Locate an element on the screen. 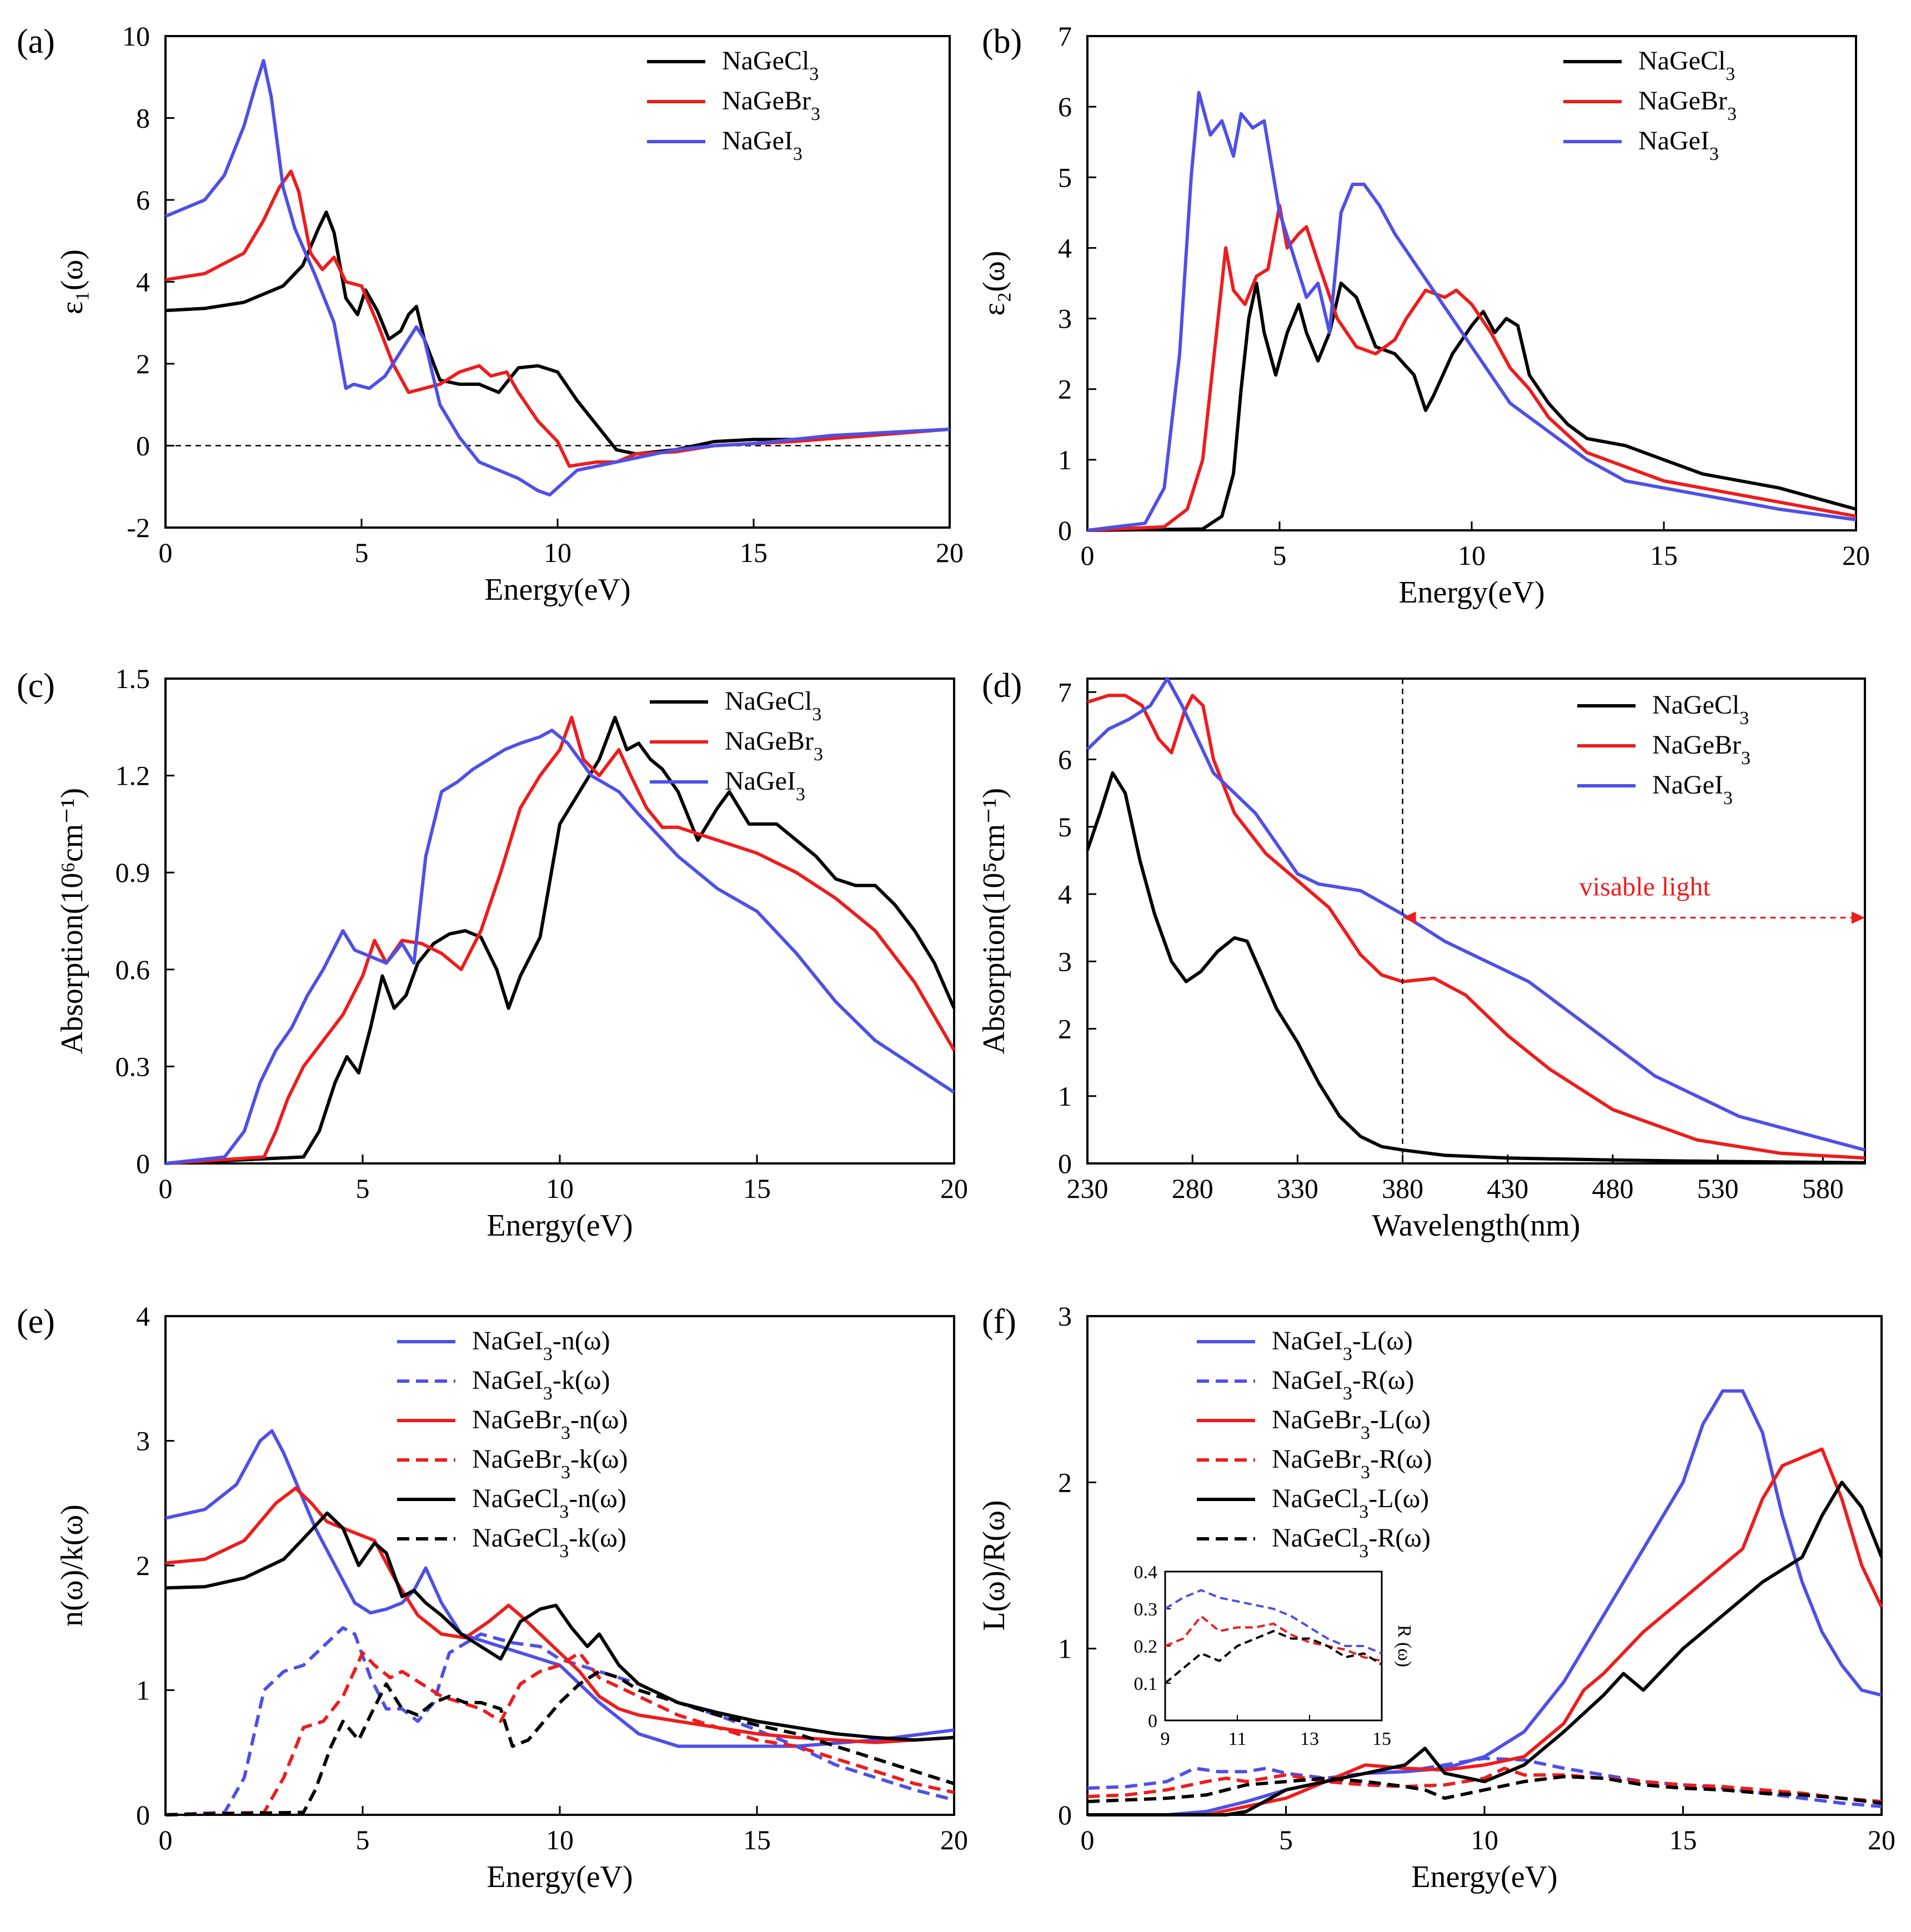 The width and height of the screenshot is (1911, 1932). legend-label: NaGeCl3-L(ω) is located at coordinates (1350, 1503).